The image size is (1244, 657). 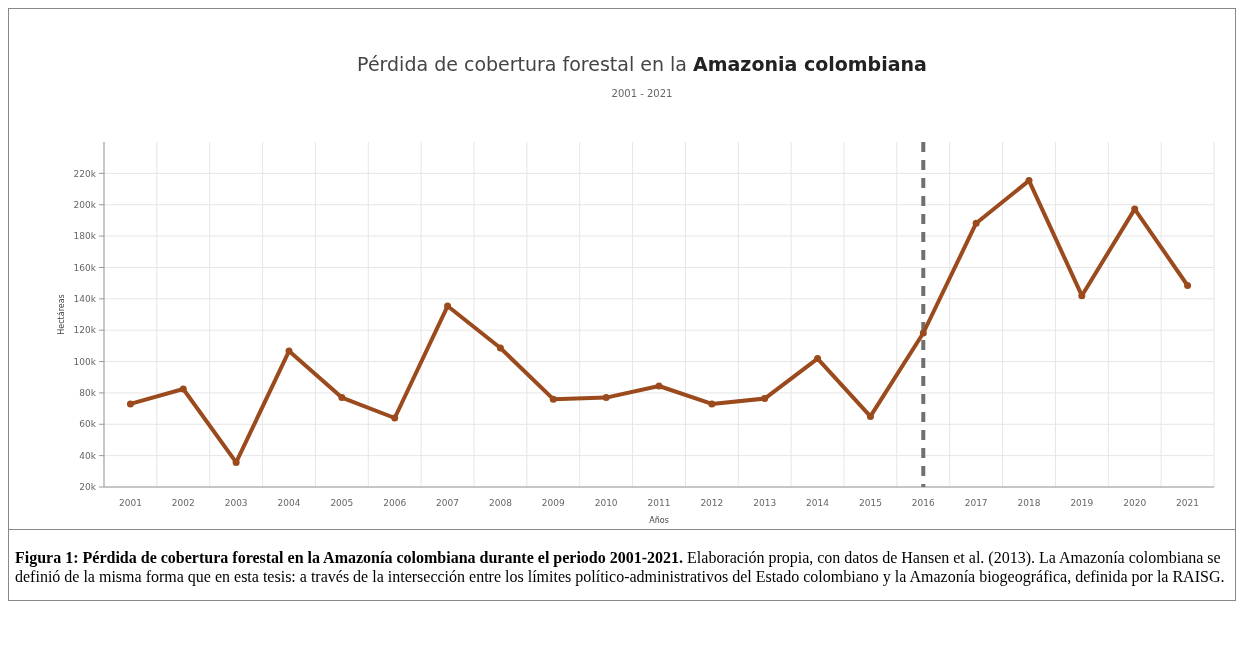 I want to click on x-tick-label: 2005, so click(x=342, y=503).